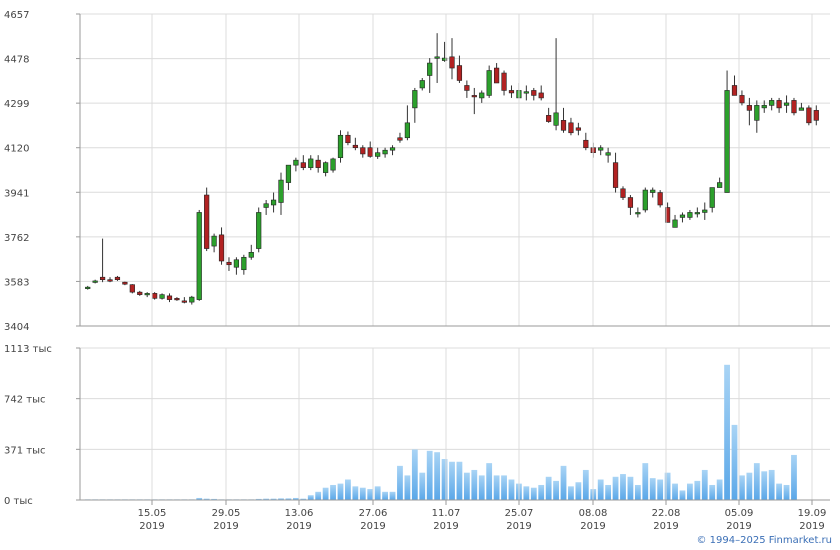  Describe the element at coordinates (28, 349) in the screenshot. I see `volume-tick-label: 1113 тыс` at that location.